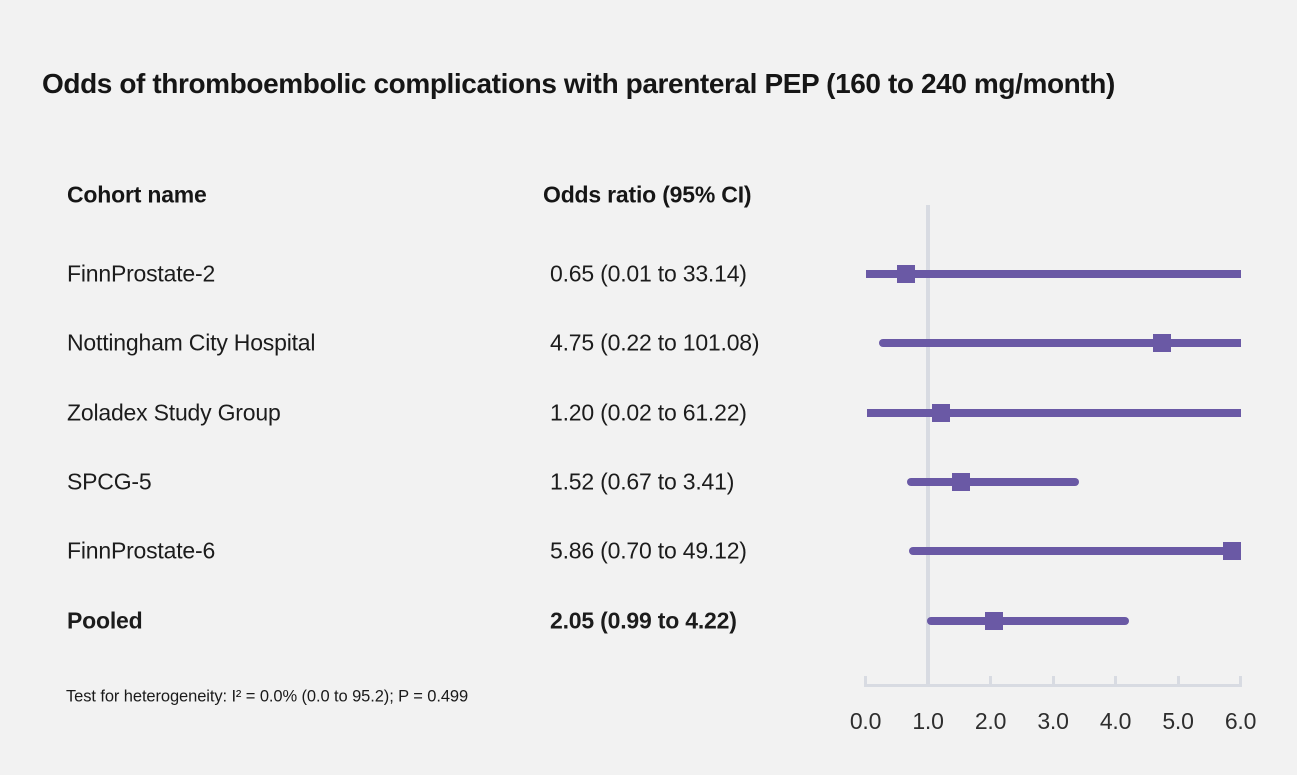  Describe the element at coordinates (109, 481) in the screenshot. I see `study-name: SPCG-5` at that location.